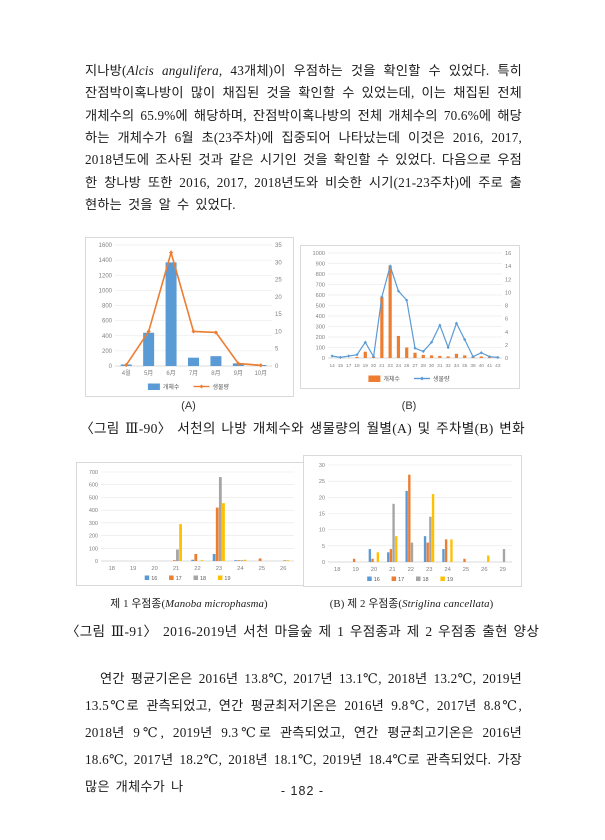 The image size is (605, 840). I want to click on svg-text: 27, so click(415, 366).